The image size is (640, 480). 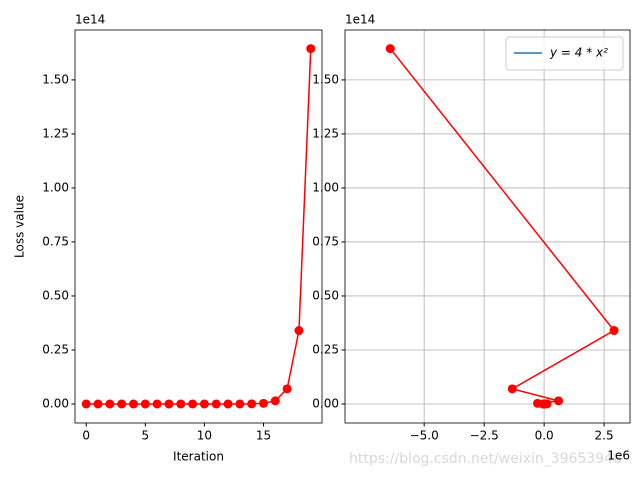 What do you see at coordinates (578, 53) in the screenshot?
I see `legend-label: y = 4 * x²` at bounding box center [578, 53].